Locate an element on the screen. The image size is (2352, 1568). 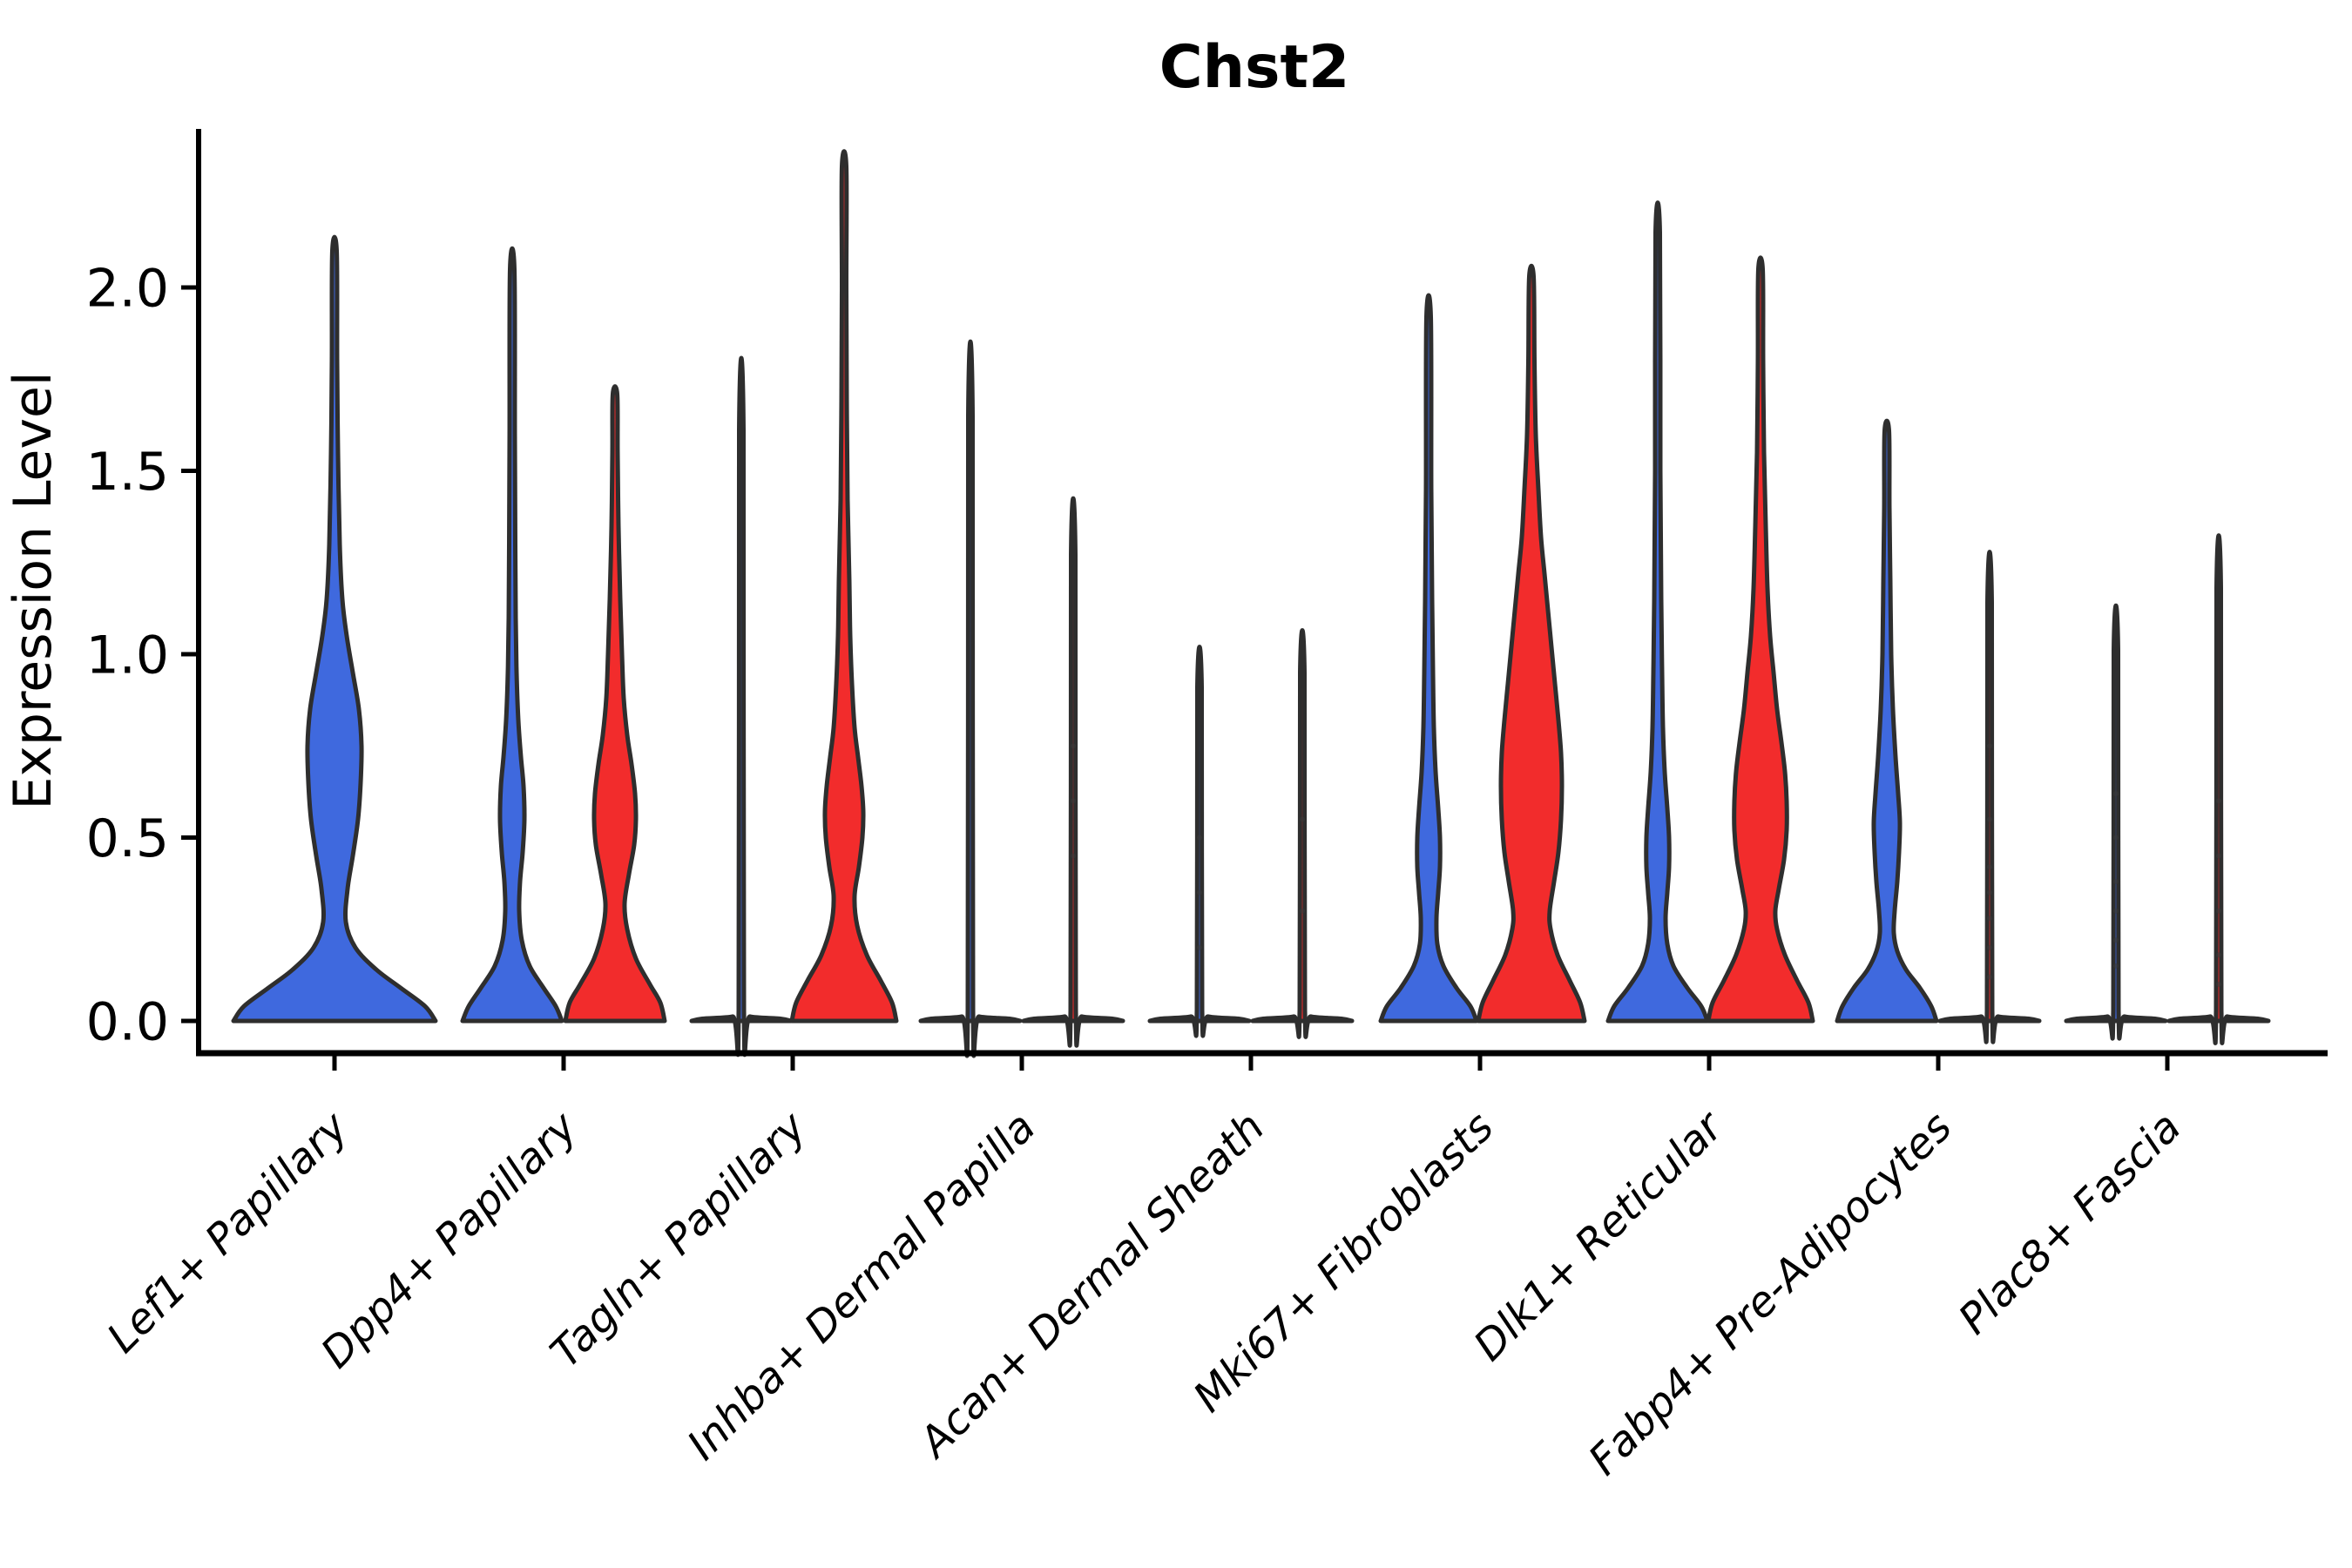
violin-dpp4-papillary-red is located at coordinates (615, 704).